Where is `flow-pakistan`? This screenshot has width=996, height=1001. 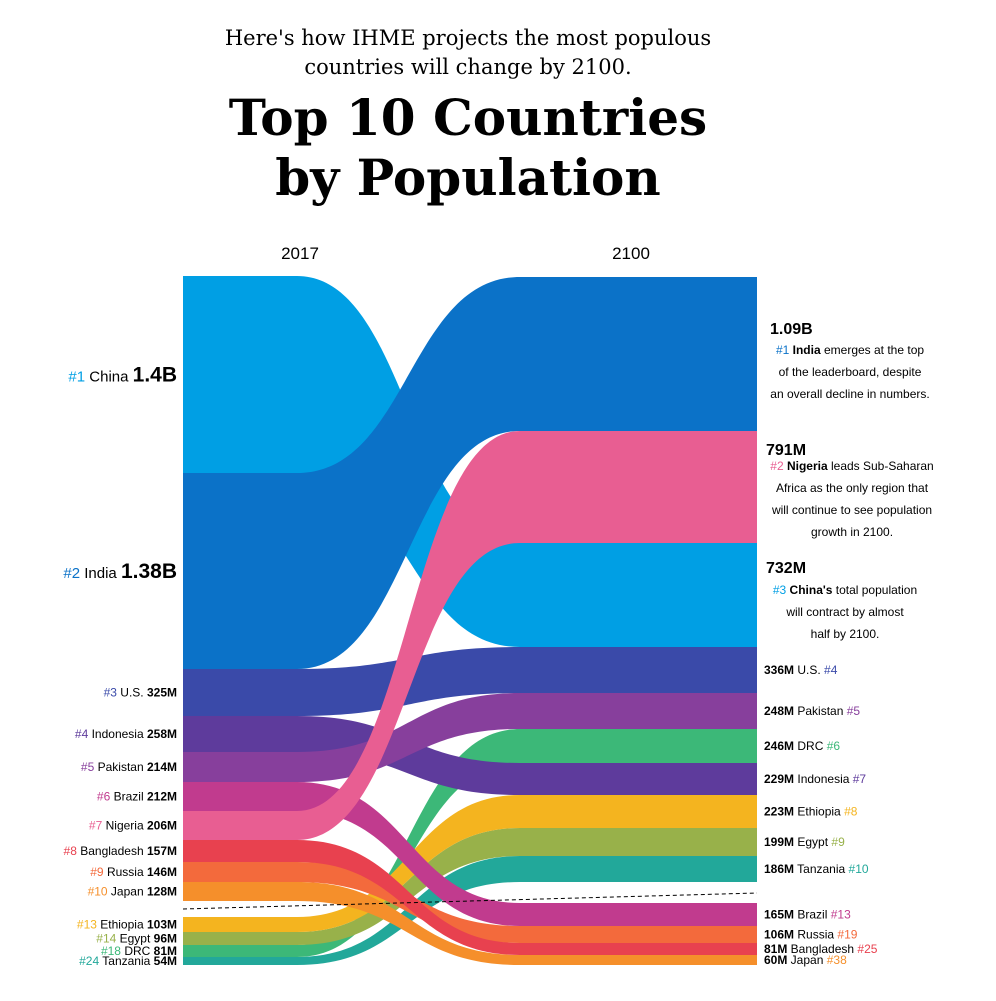
flow-pakistan is located at coordinates (470, 737).